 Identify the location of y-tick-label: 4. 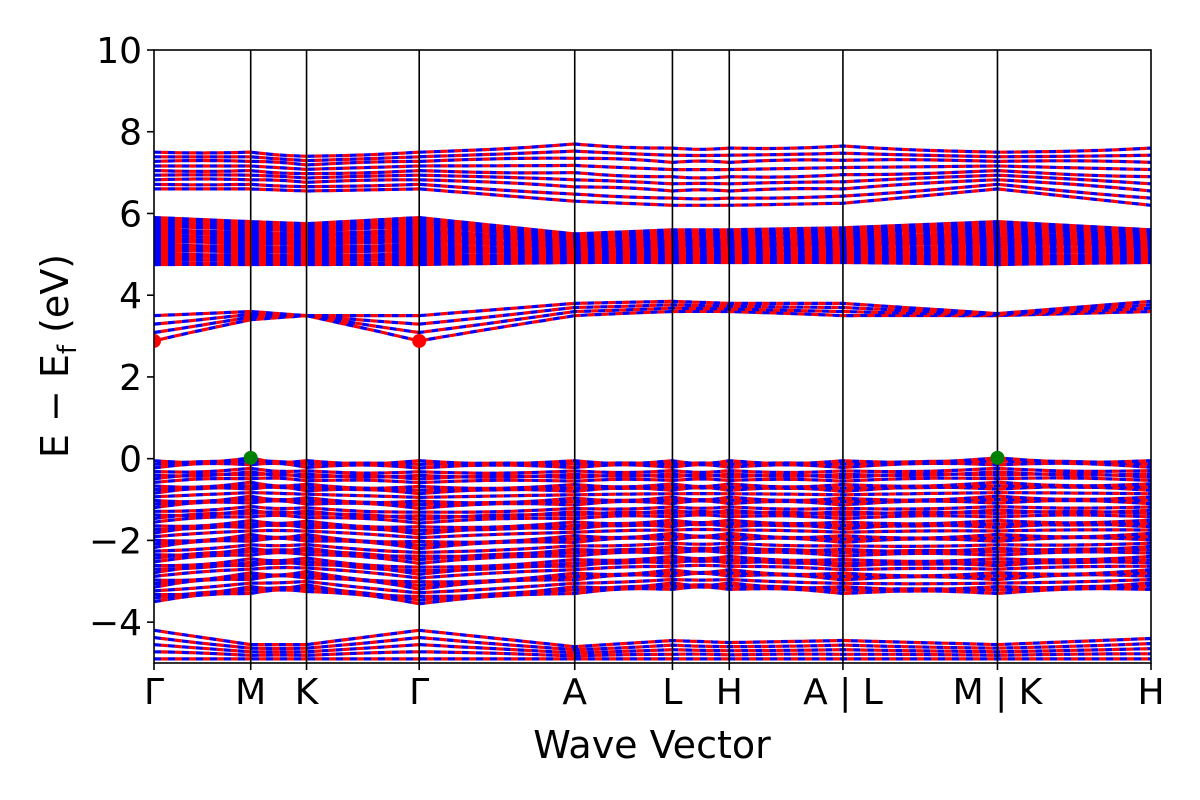
(130, 296).